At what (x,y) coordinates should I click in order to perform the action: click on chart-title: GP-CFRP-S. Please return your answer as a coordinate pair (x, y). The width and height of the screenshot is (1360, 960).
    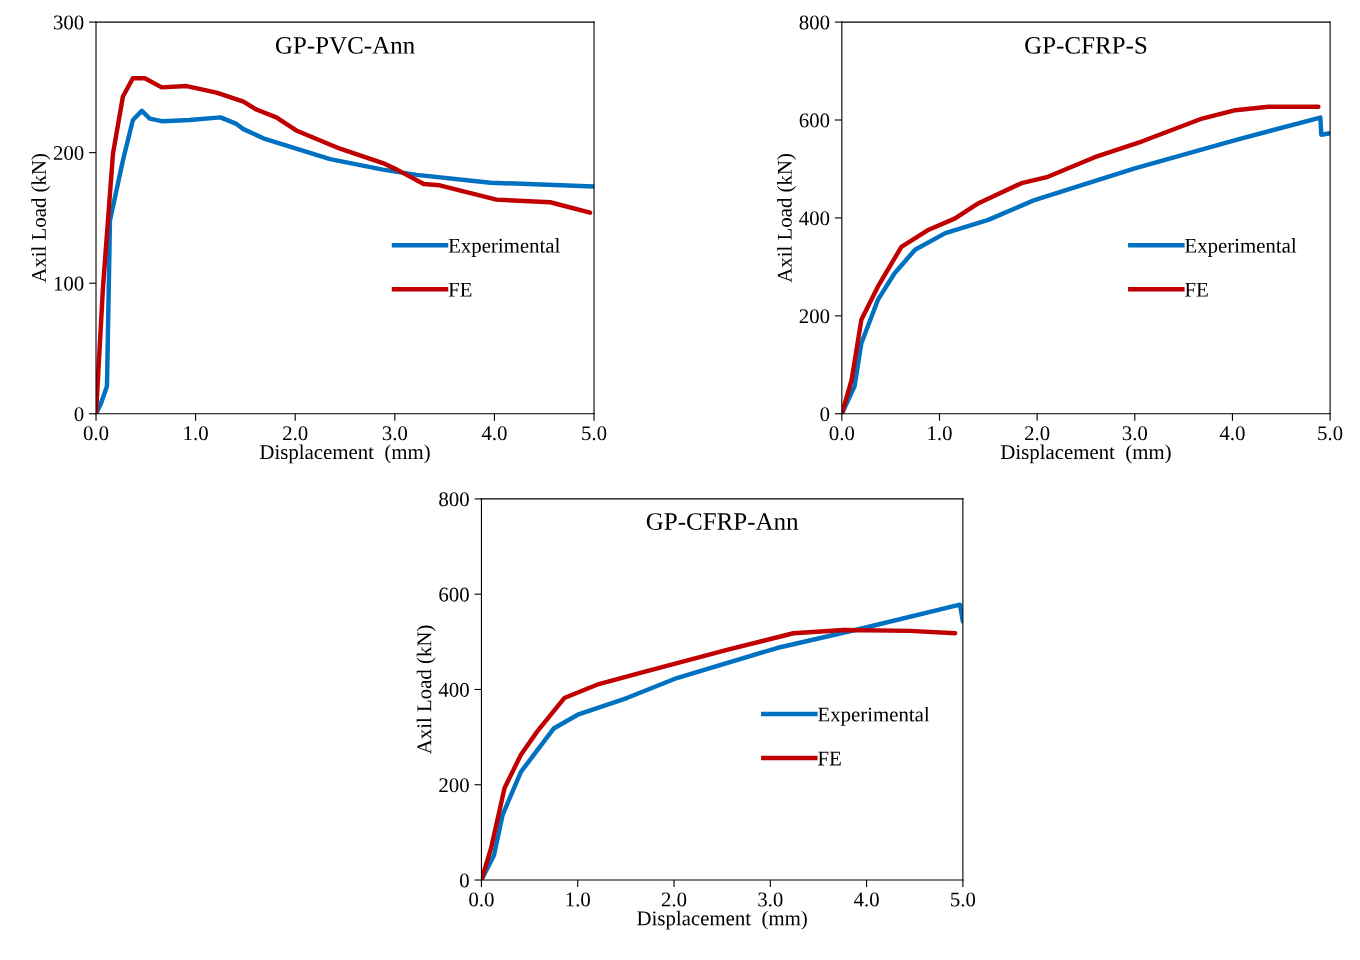
    Looking at the image, I should click on (1086, 45).